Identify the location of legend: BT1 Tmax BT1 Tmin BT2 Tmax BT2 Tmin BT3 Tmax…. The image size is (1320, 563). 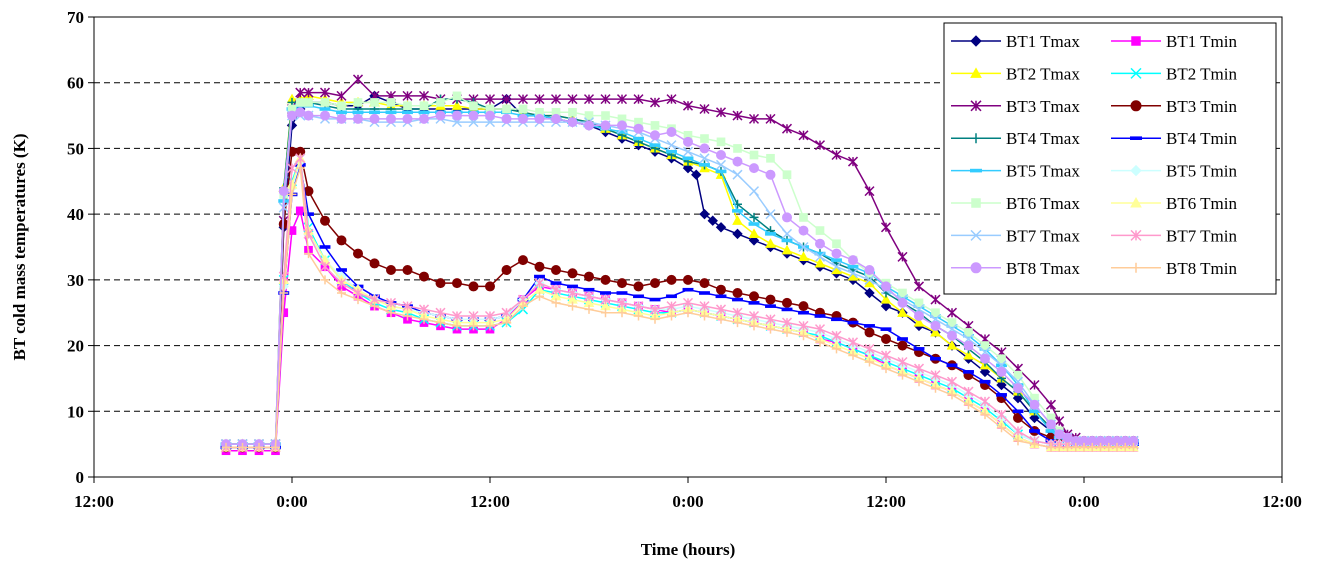
(1110, 158).